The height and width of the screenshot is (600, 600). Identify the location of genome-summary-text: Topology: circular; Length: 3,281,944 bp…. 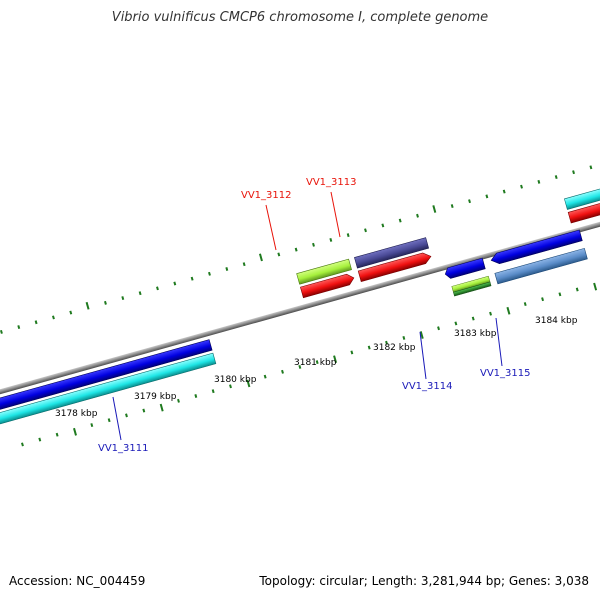
(424, 581).